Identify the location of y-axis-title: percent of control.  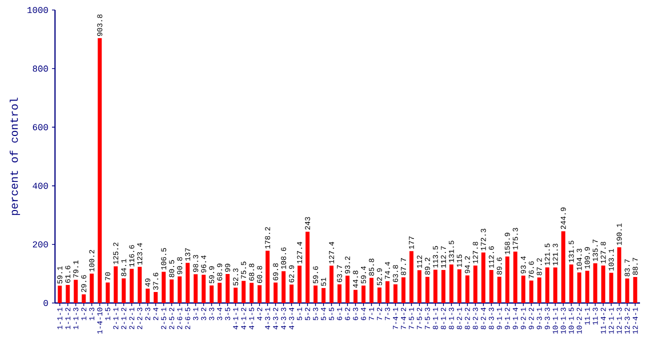
(15, 156).